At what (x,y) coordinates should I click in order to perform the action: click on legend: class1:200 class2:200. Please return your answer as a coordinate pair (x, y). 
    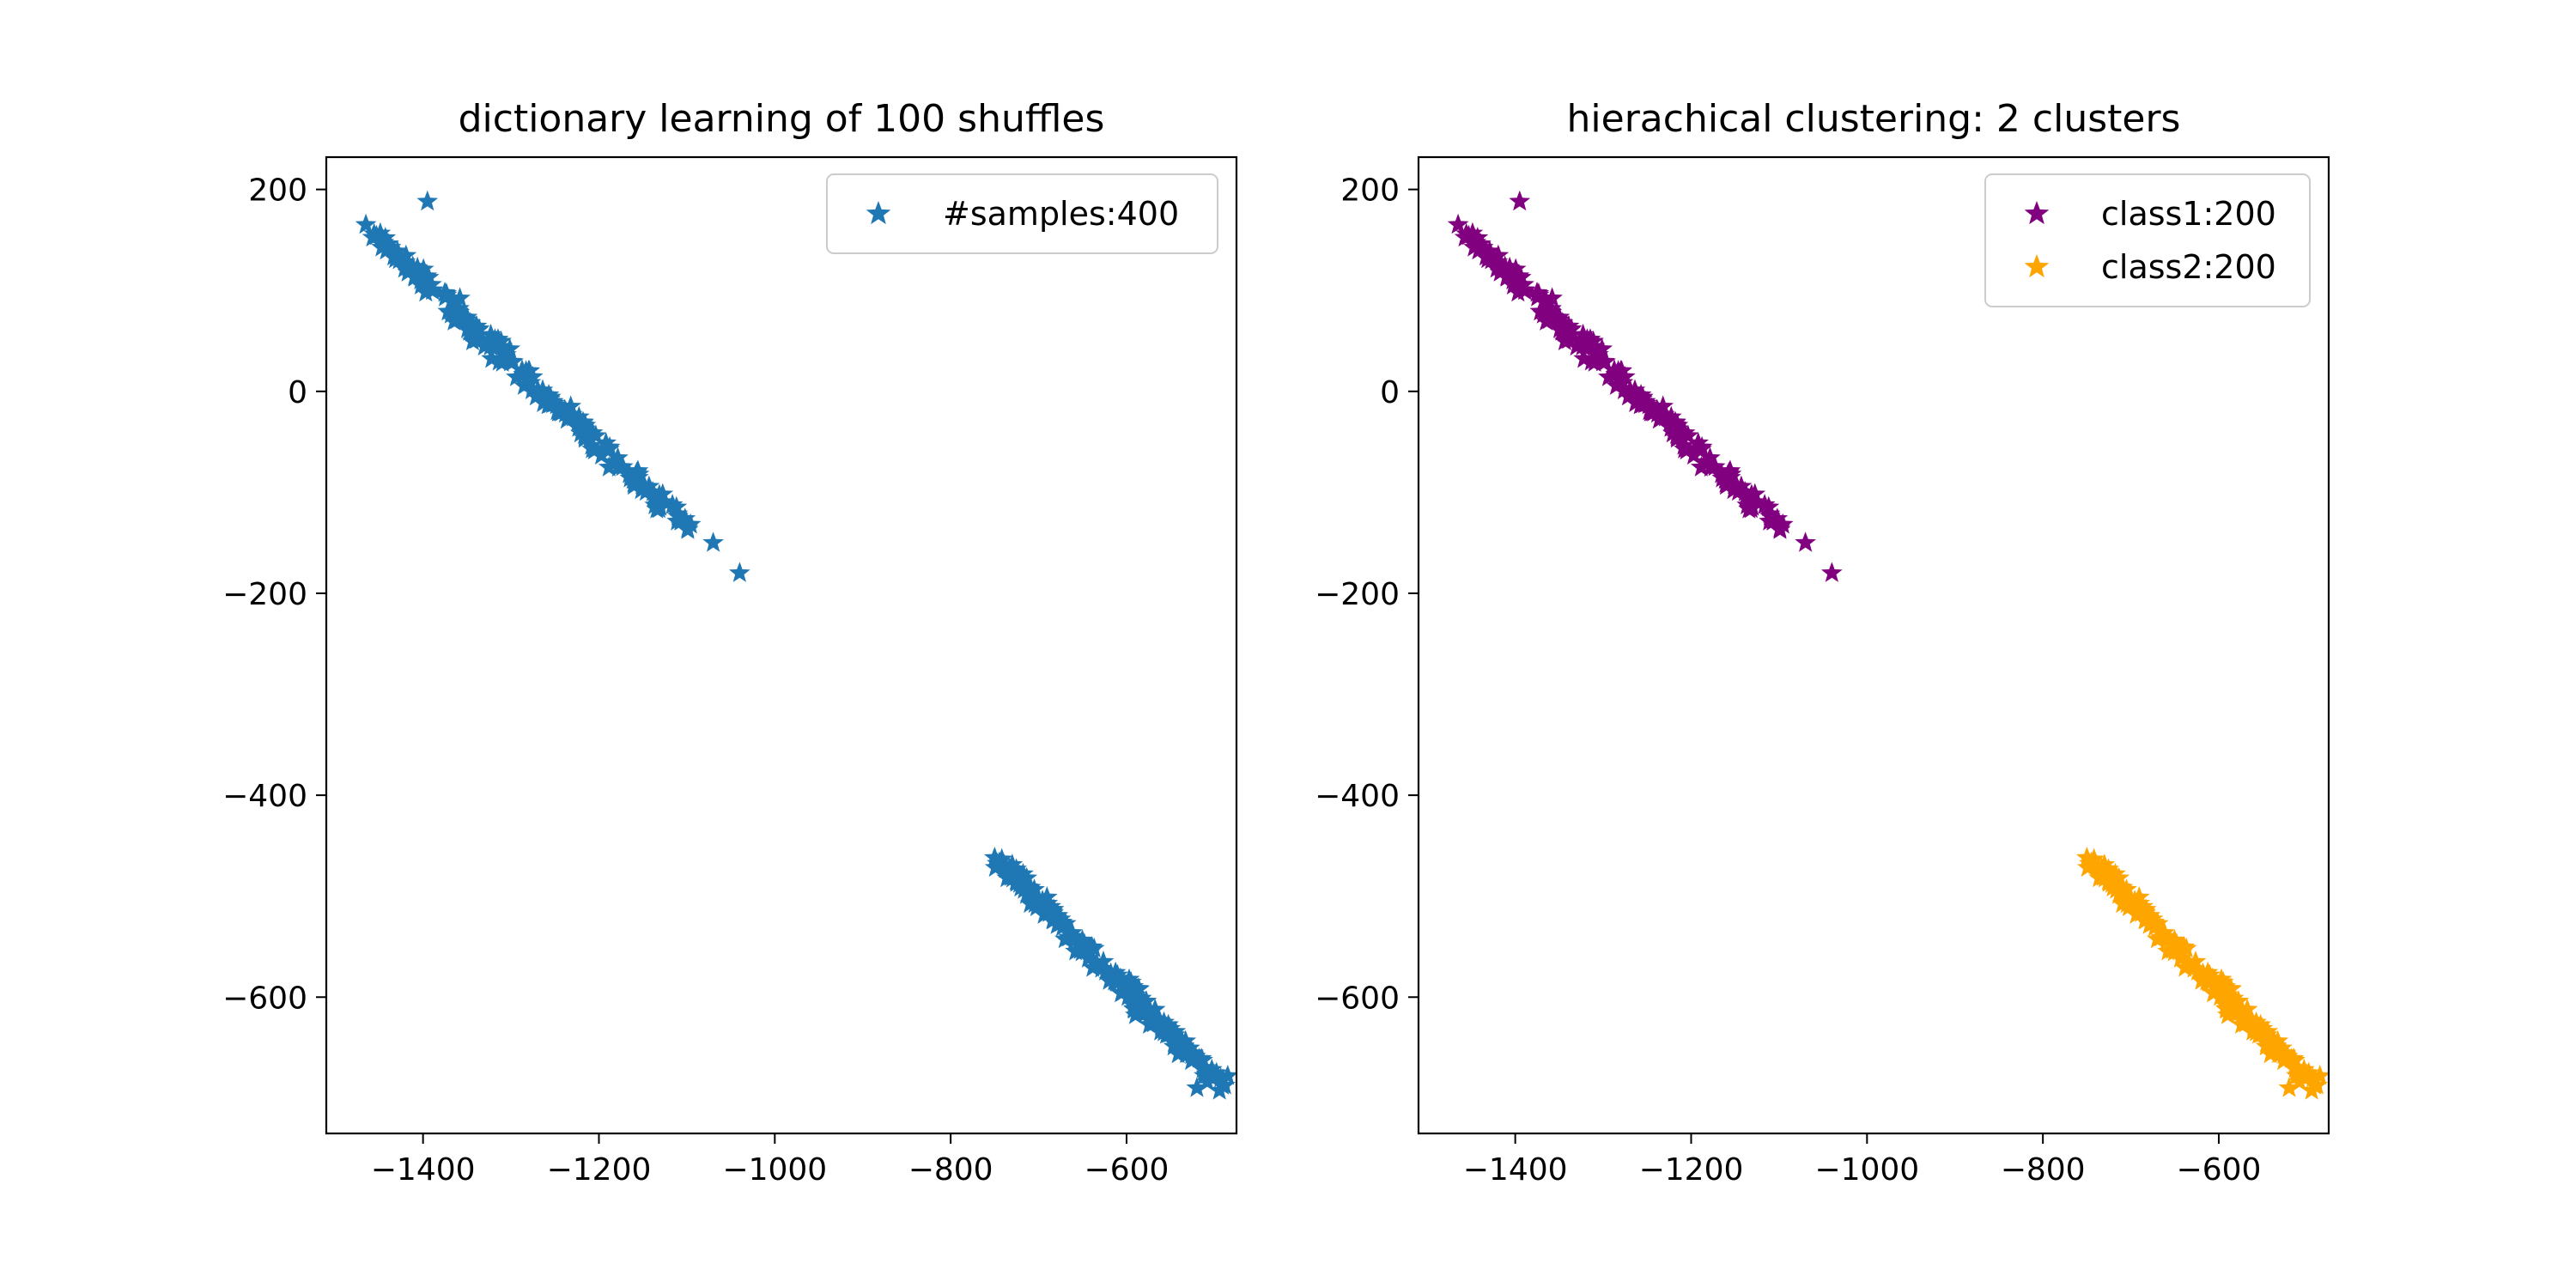
    Looking at the image, I should click on (2148, 240).